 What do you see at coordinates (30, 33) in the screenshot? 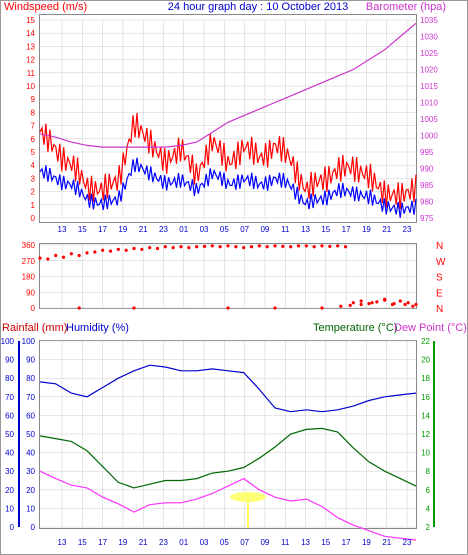
I see `wind-tick-label: 14` at bounding box center [30, 33].